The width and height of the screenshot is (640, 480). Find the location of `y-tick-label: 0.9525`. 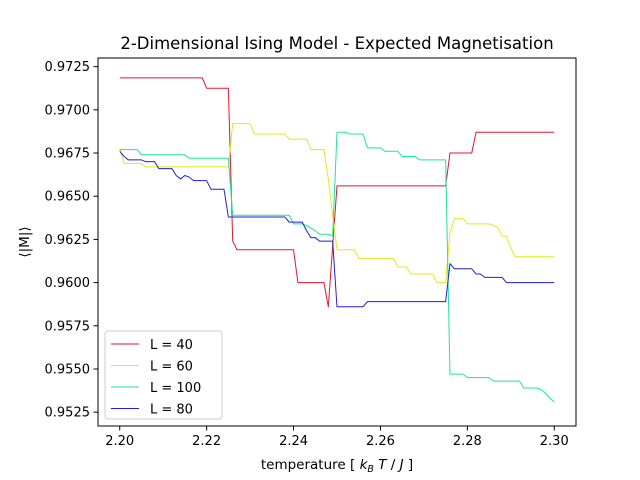

y-tick-label: 0.9525 is located at coordinates (68, 413).